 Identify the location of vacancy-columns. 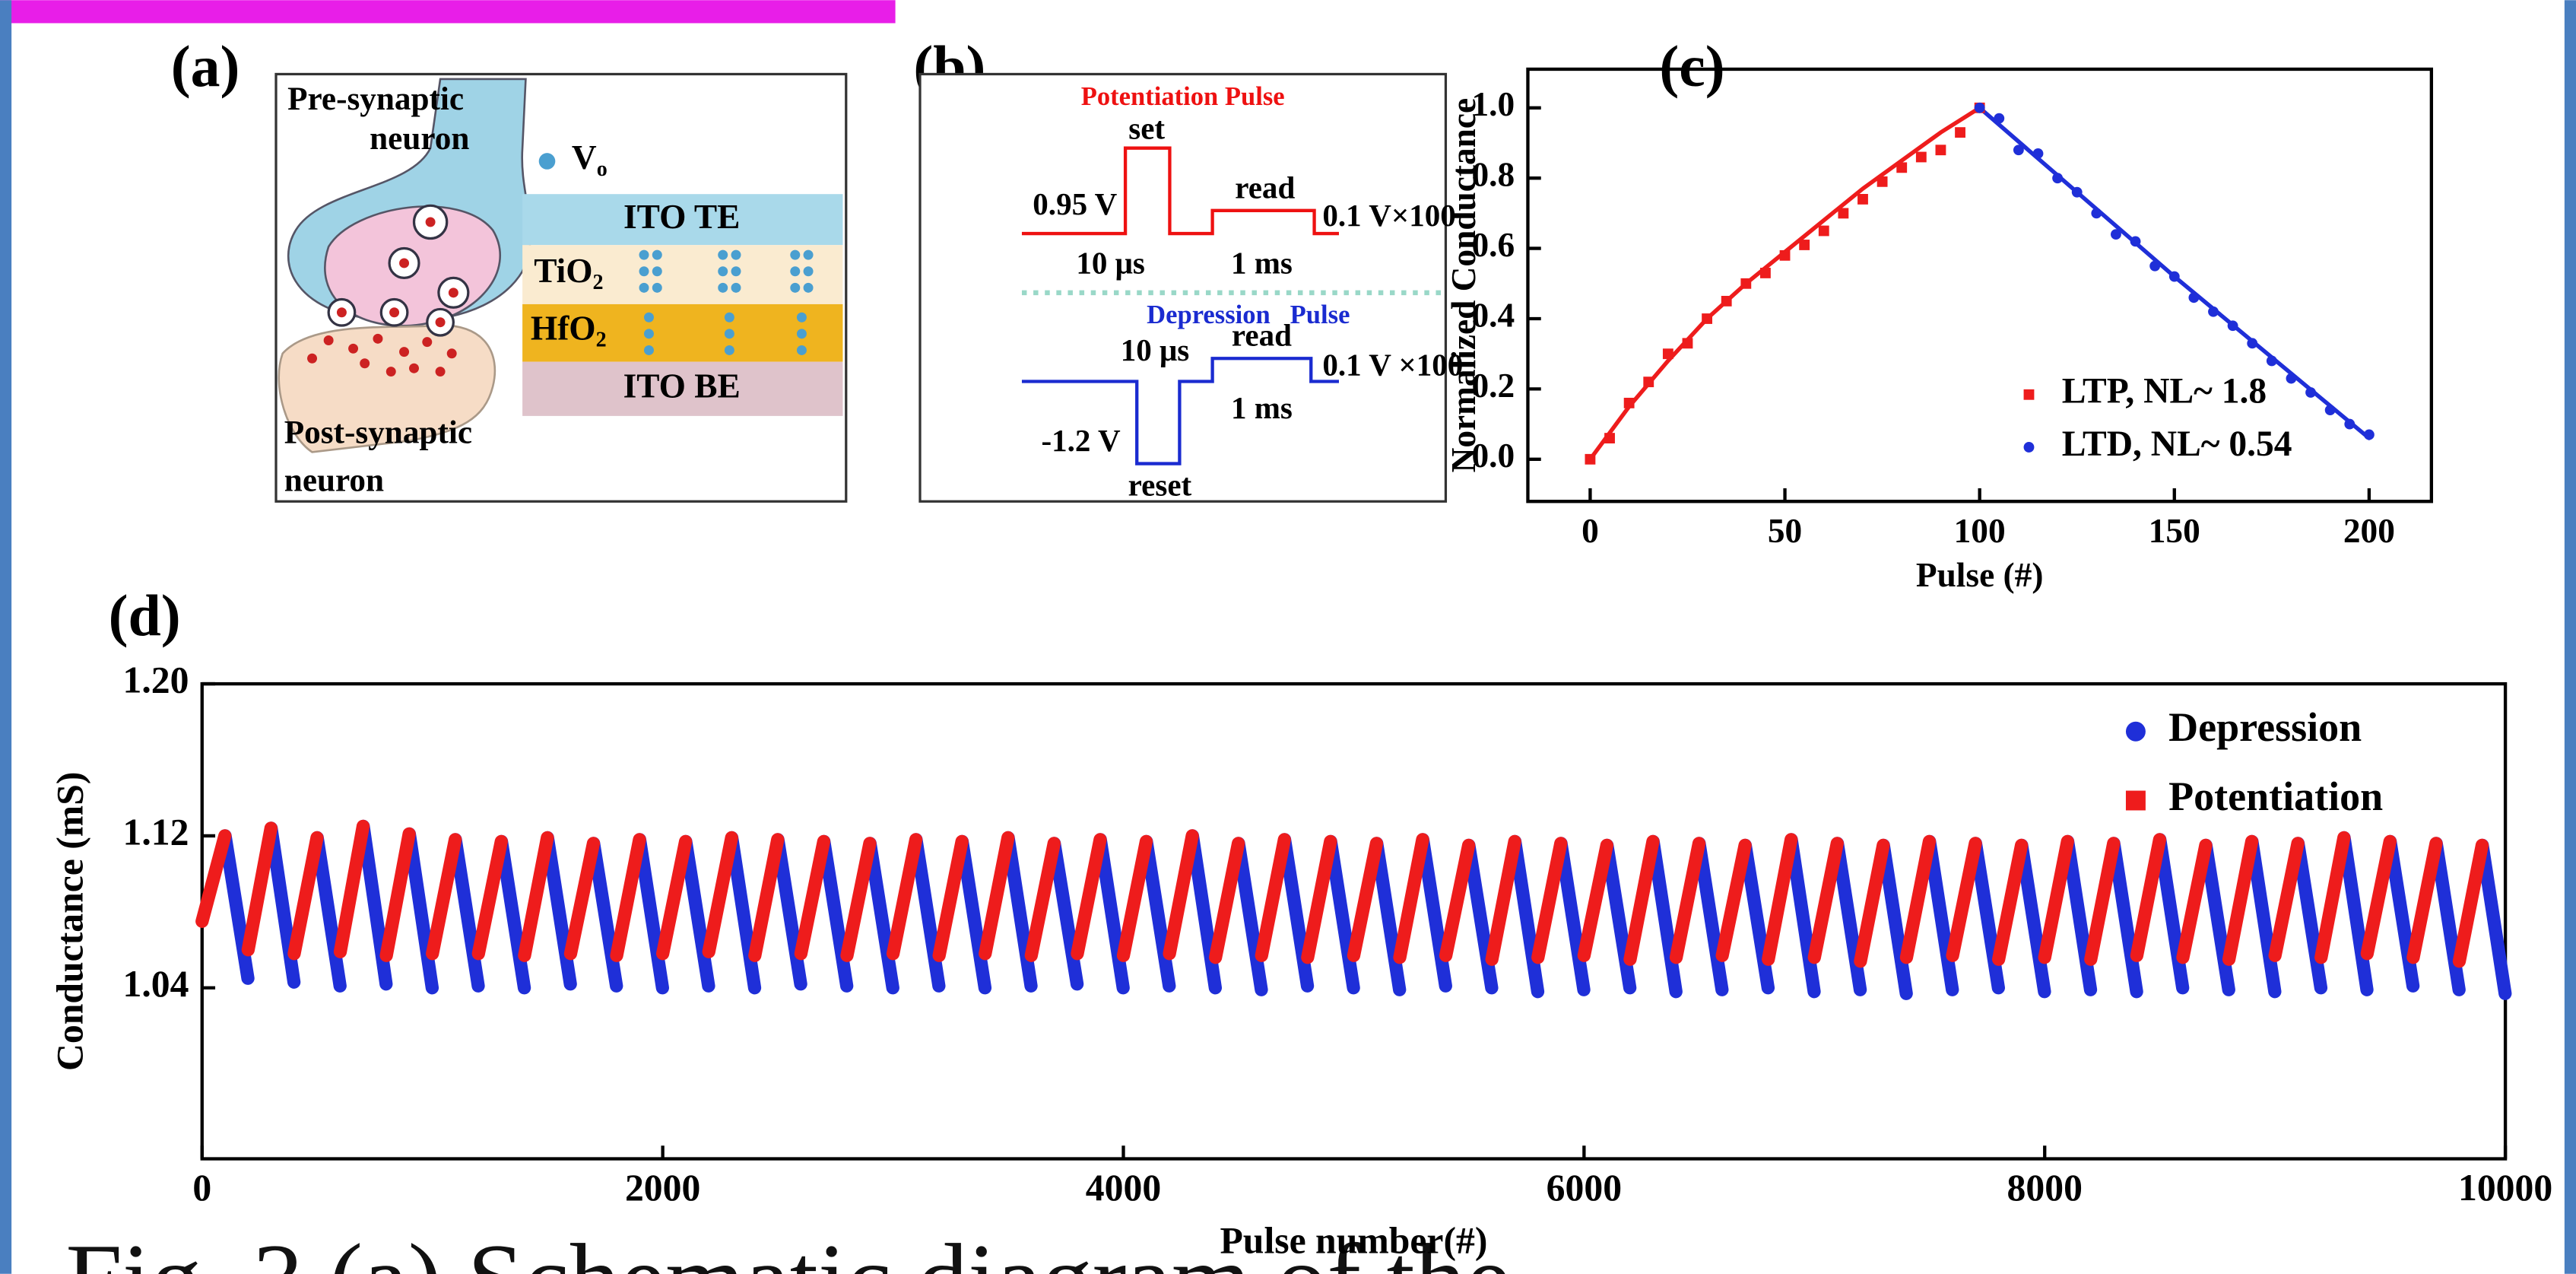
(727, 302).